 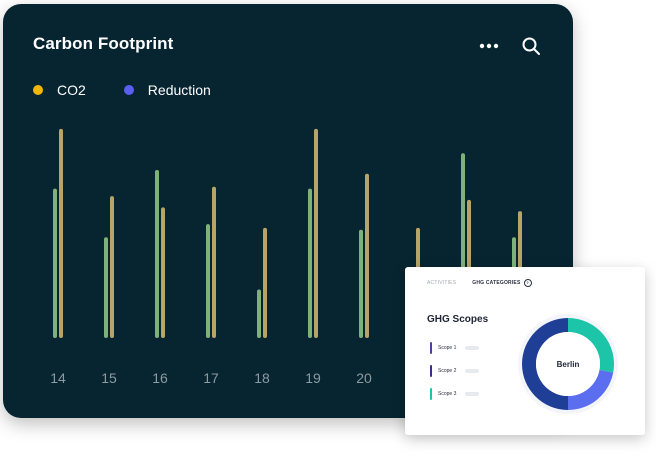 I want to click on scope-1-color-bar, so click(x=431, y=348).